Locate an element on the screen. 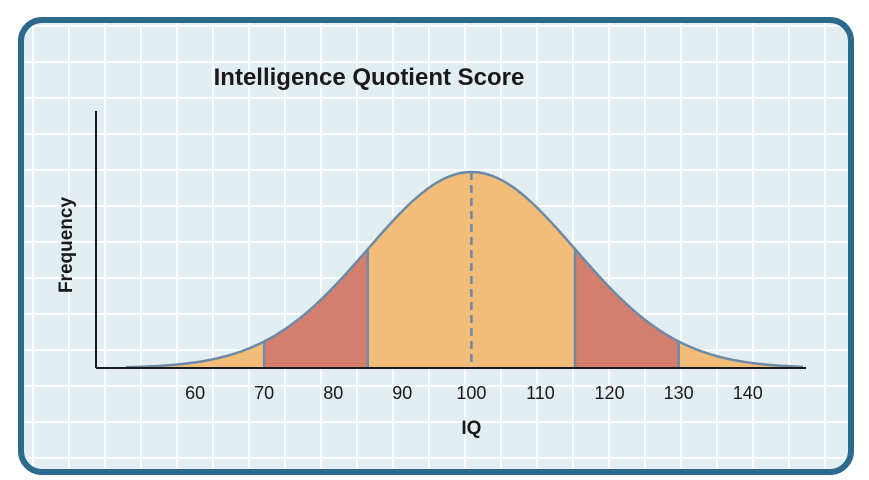  chart-title: Intelligence Quotient Score is located at coordinates (369, 77).